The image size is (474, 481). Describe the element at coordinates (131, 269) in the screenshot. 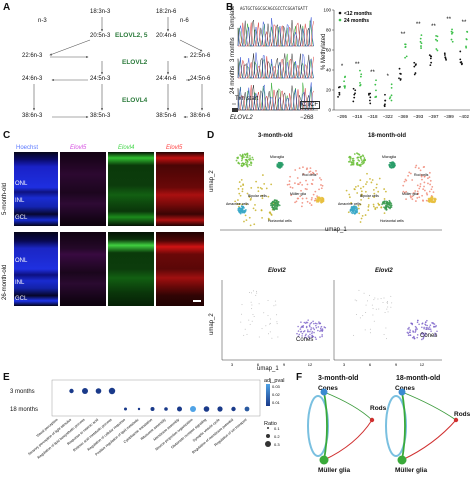

I see `micro-r2-elovl4` at that location.